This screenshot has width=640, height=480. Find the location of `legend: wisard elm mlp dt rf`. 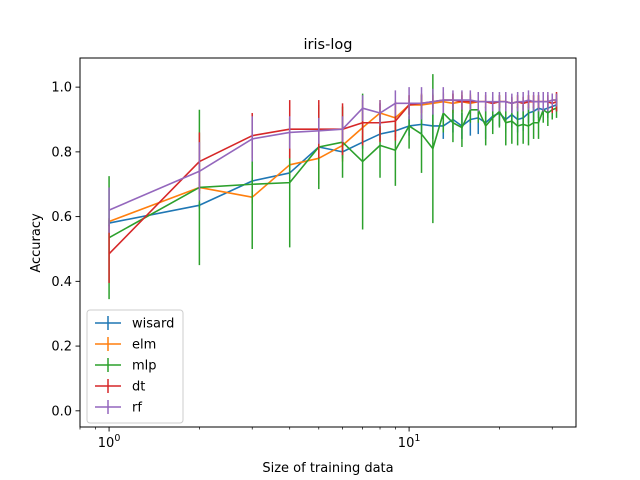

legend: wisard elm mlp dt rf is located at coordinates (135, 366).